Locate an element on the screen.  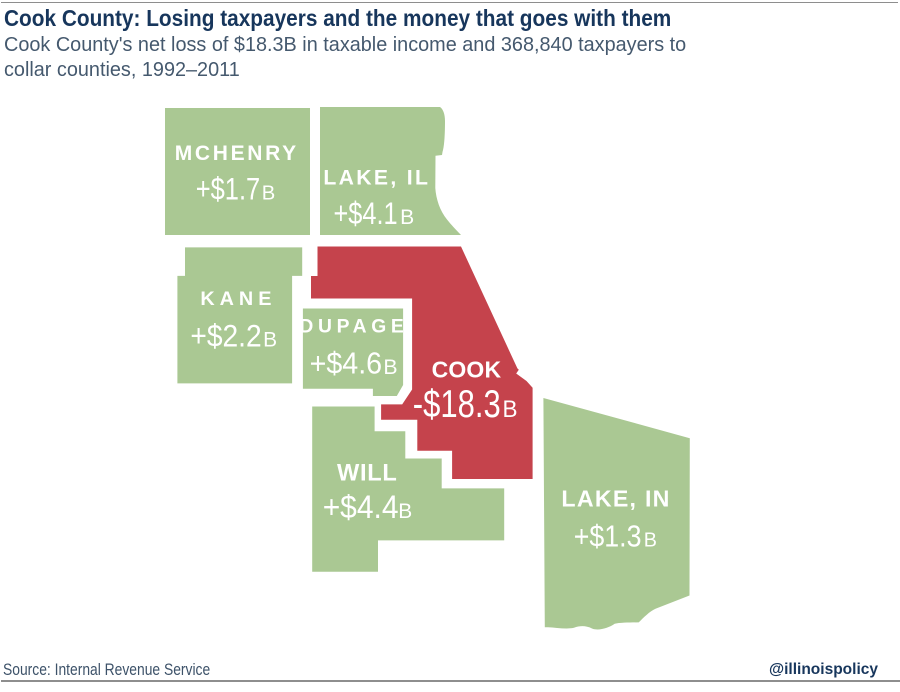
svg-text: COOK is located at coordinates (467, 369).